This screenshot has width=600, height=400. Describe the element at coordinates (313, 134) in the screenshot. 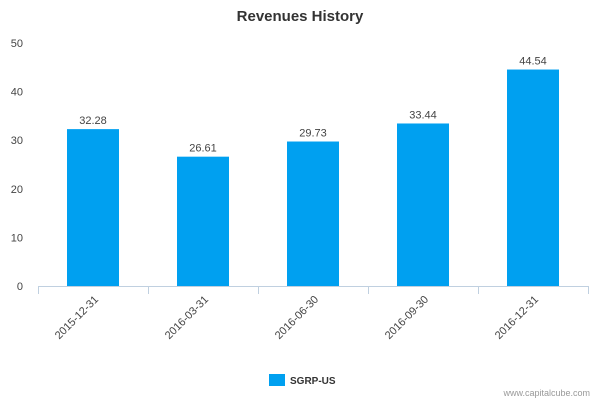

I see `bar-value-label: 29.73` at that location.